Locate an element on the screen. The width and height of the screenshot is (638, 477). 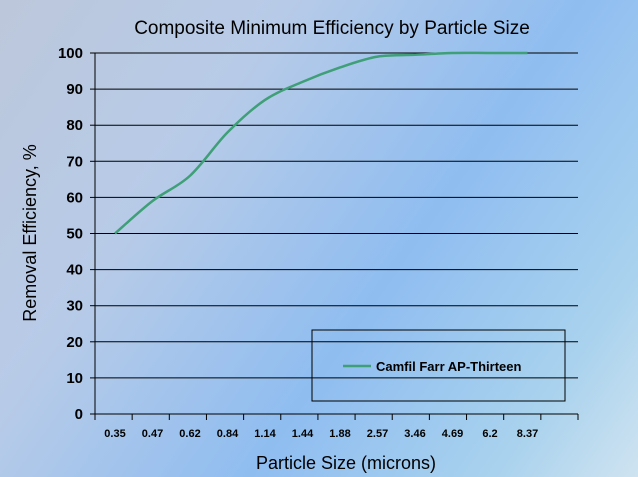
y-axis-title: Removal Efficiency, % is located at coordinates (30, 232).